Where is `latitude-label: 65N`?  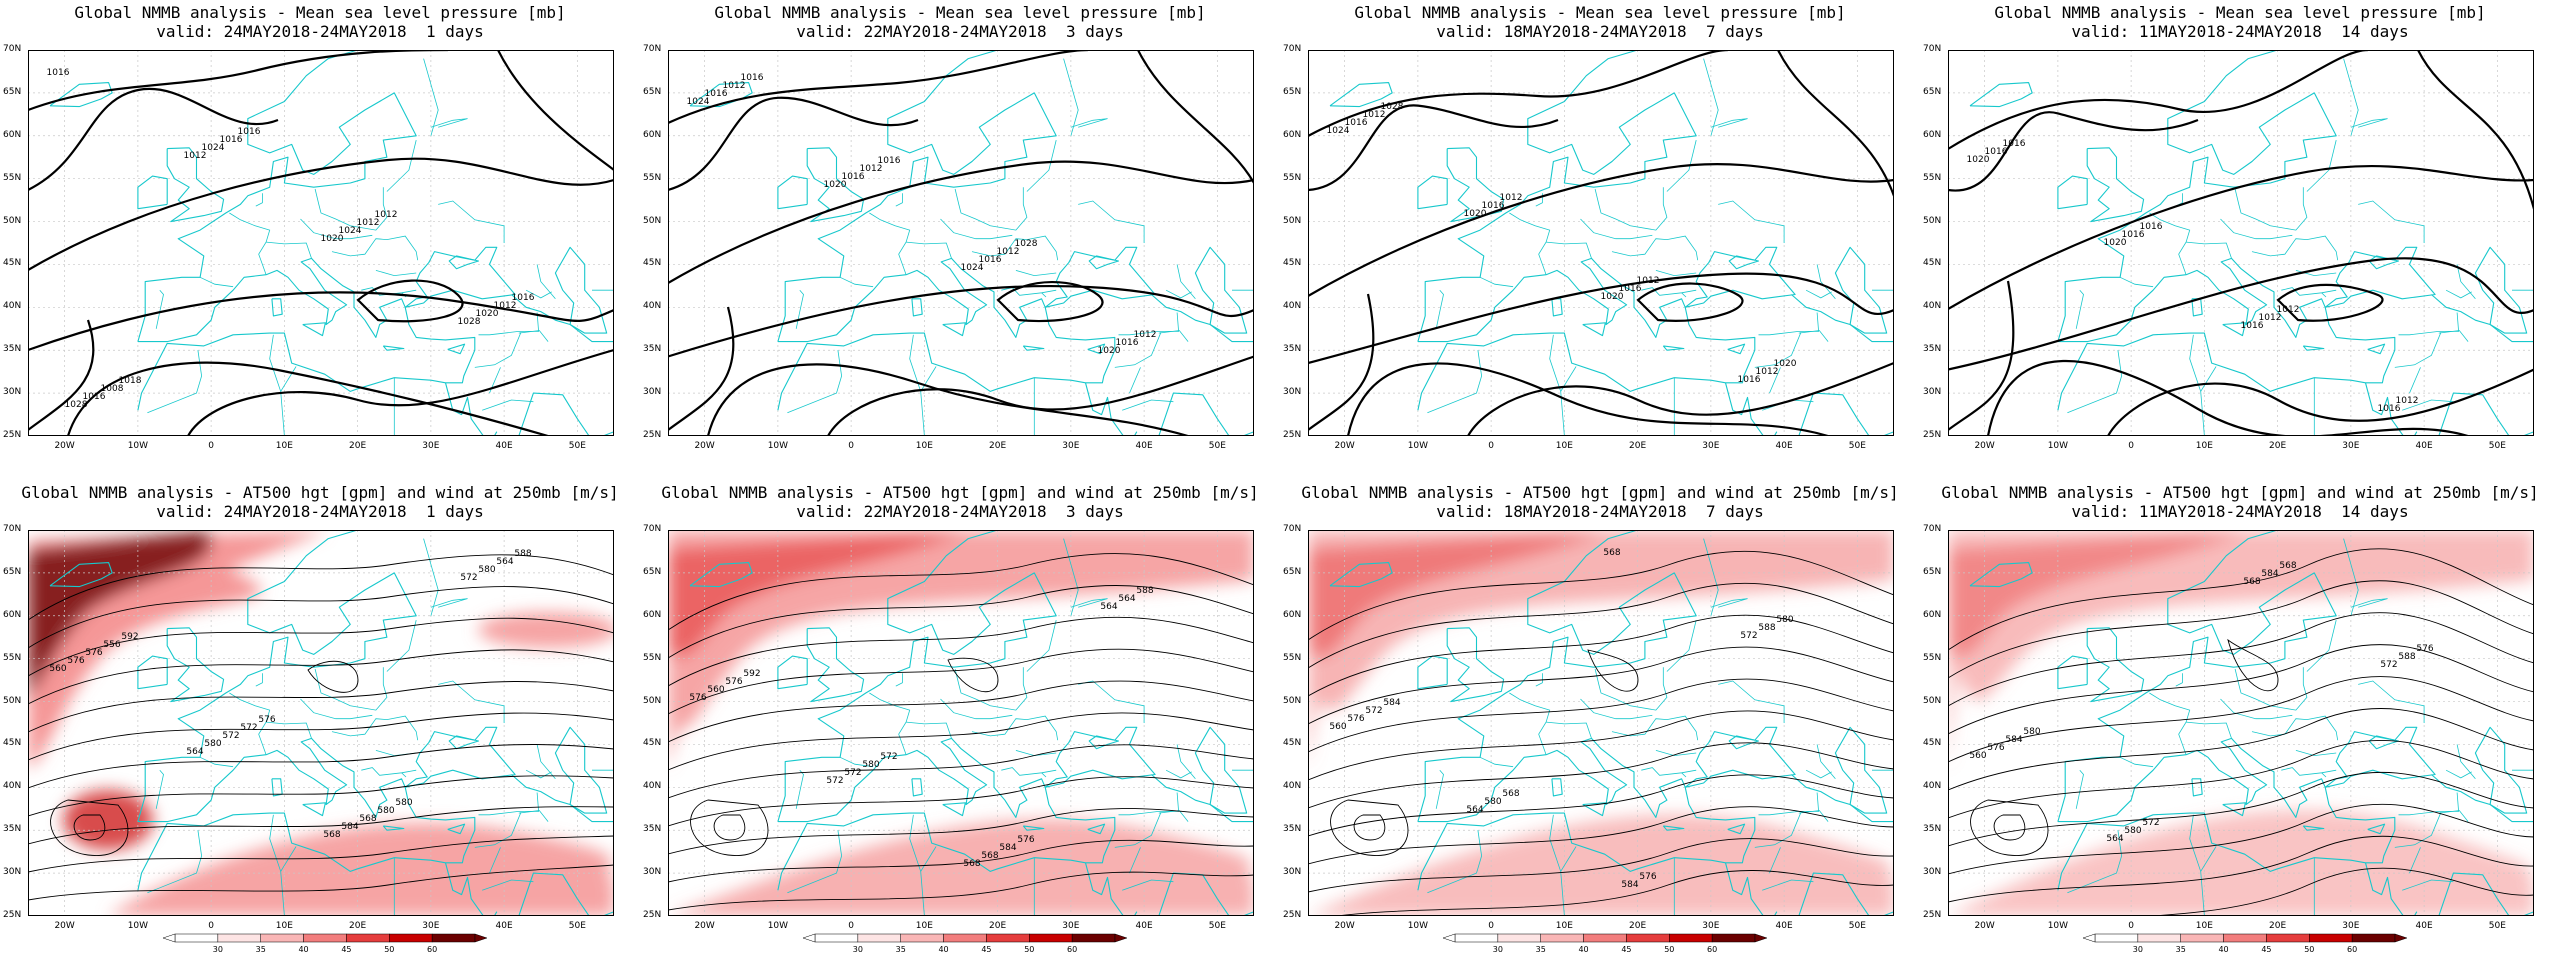
latitude-label: 65N is located at coordinates (1932, 91).